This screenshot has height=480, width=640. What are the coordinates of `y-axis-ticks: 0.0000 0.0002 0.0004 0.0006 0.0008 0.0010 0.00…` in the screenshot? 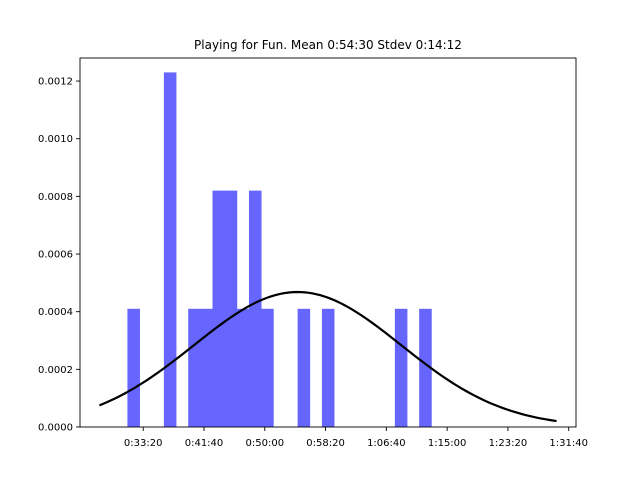 It's located at (59, 255).